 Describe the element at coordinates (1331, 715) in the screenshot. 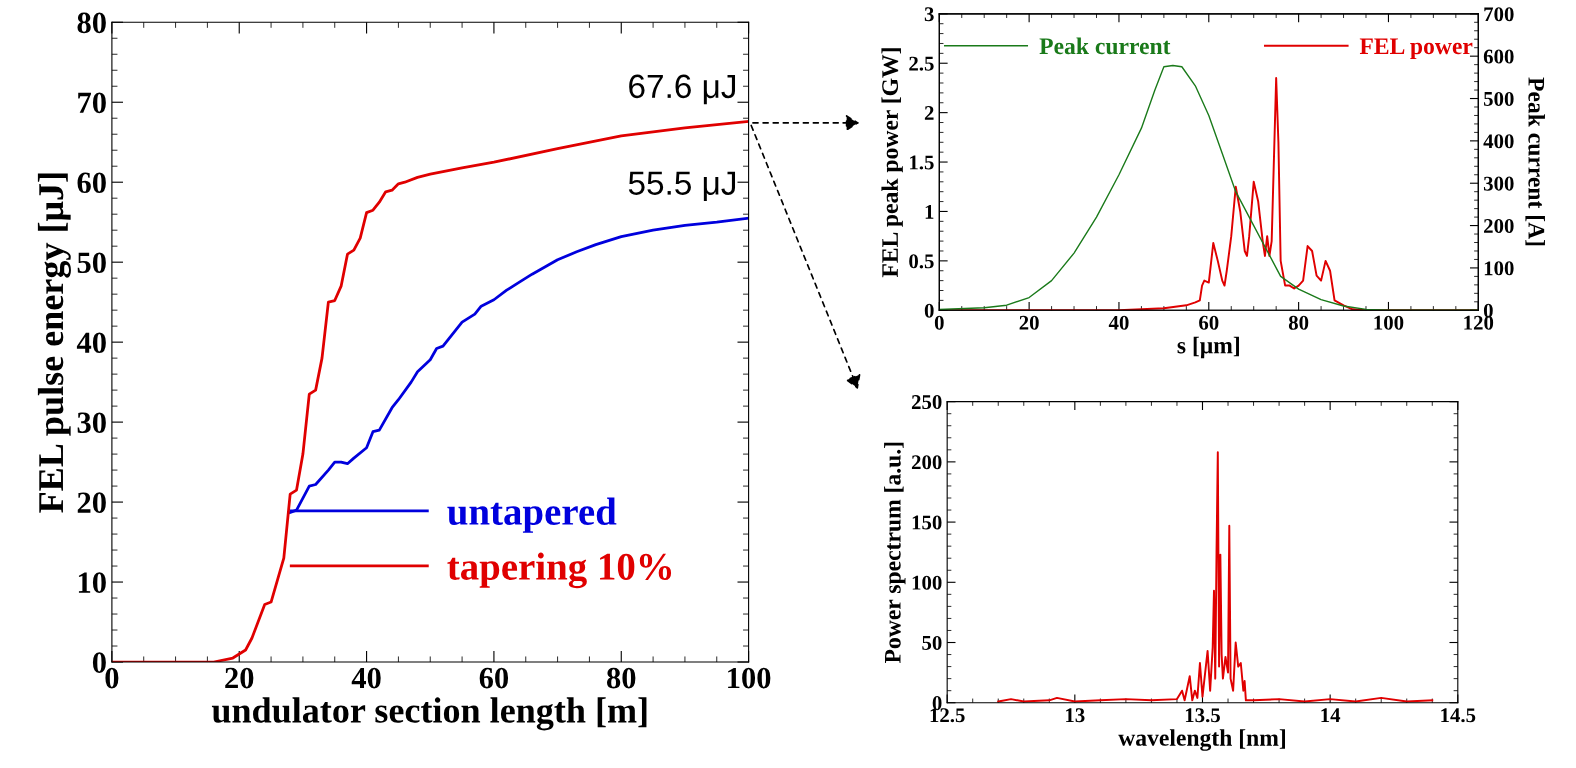

I see `x-tick-label: 14` at that location.